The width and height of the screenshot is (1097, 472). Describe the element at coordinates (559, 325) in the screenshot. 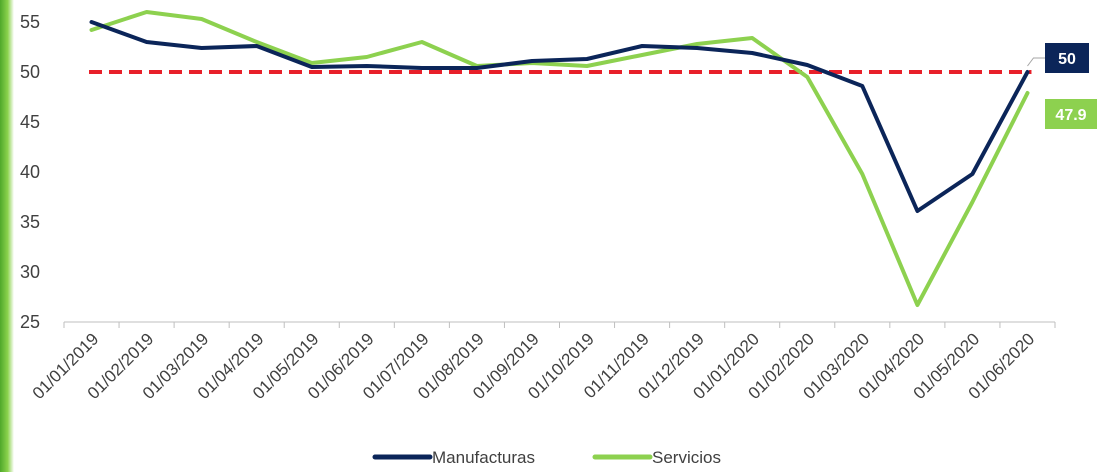

I see `x-axis-tick-marks` at that location.